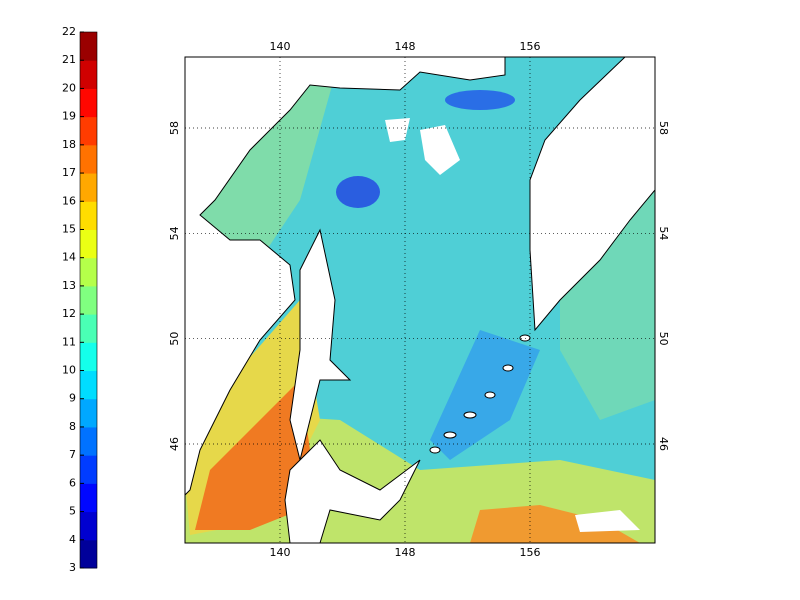 The image size is (800, 600). Describe the element at coordinates (592, 194) in the screenshot. I see `land-kamchatka` at that location.